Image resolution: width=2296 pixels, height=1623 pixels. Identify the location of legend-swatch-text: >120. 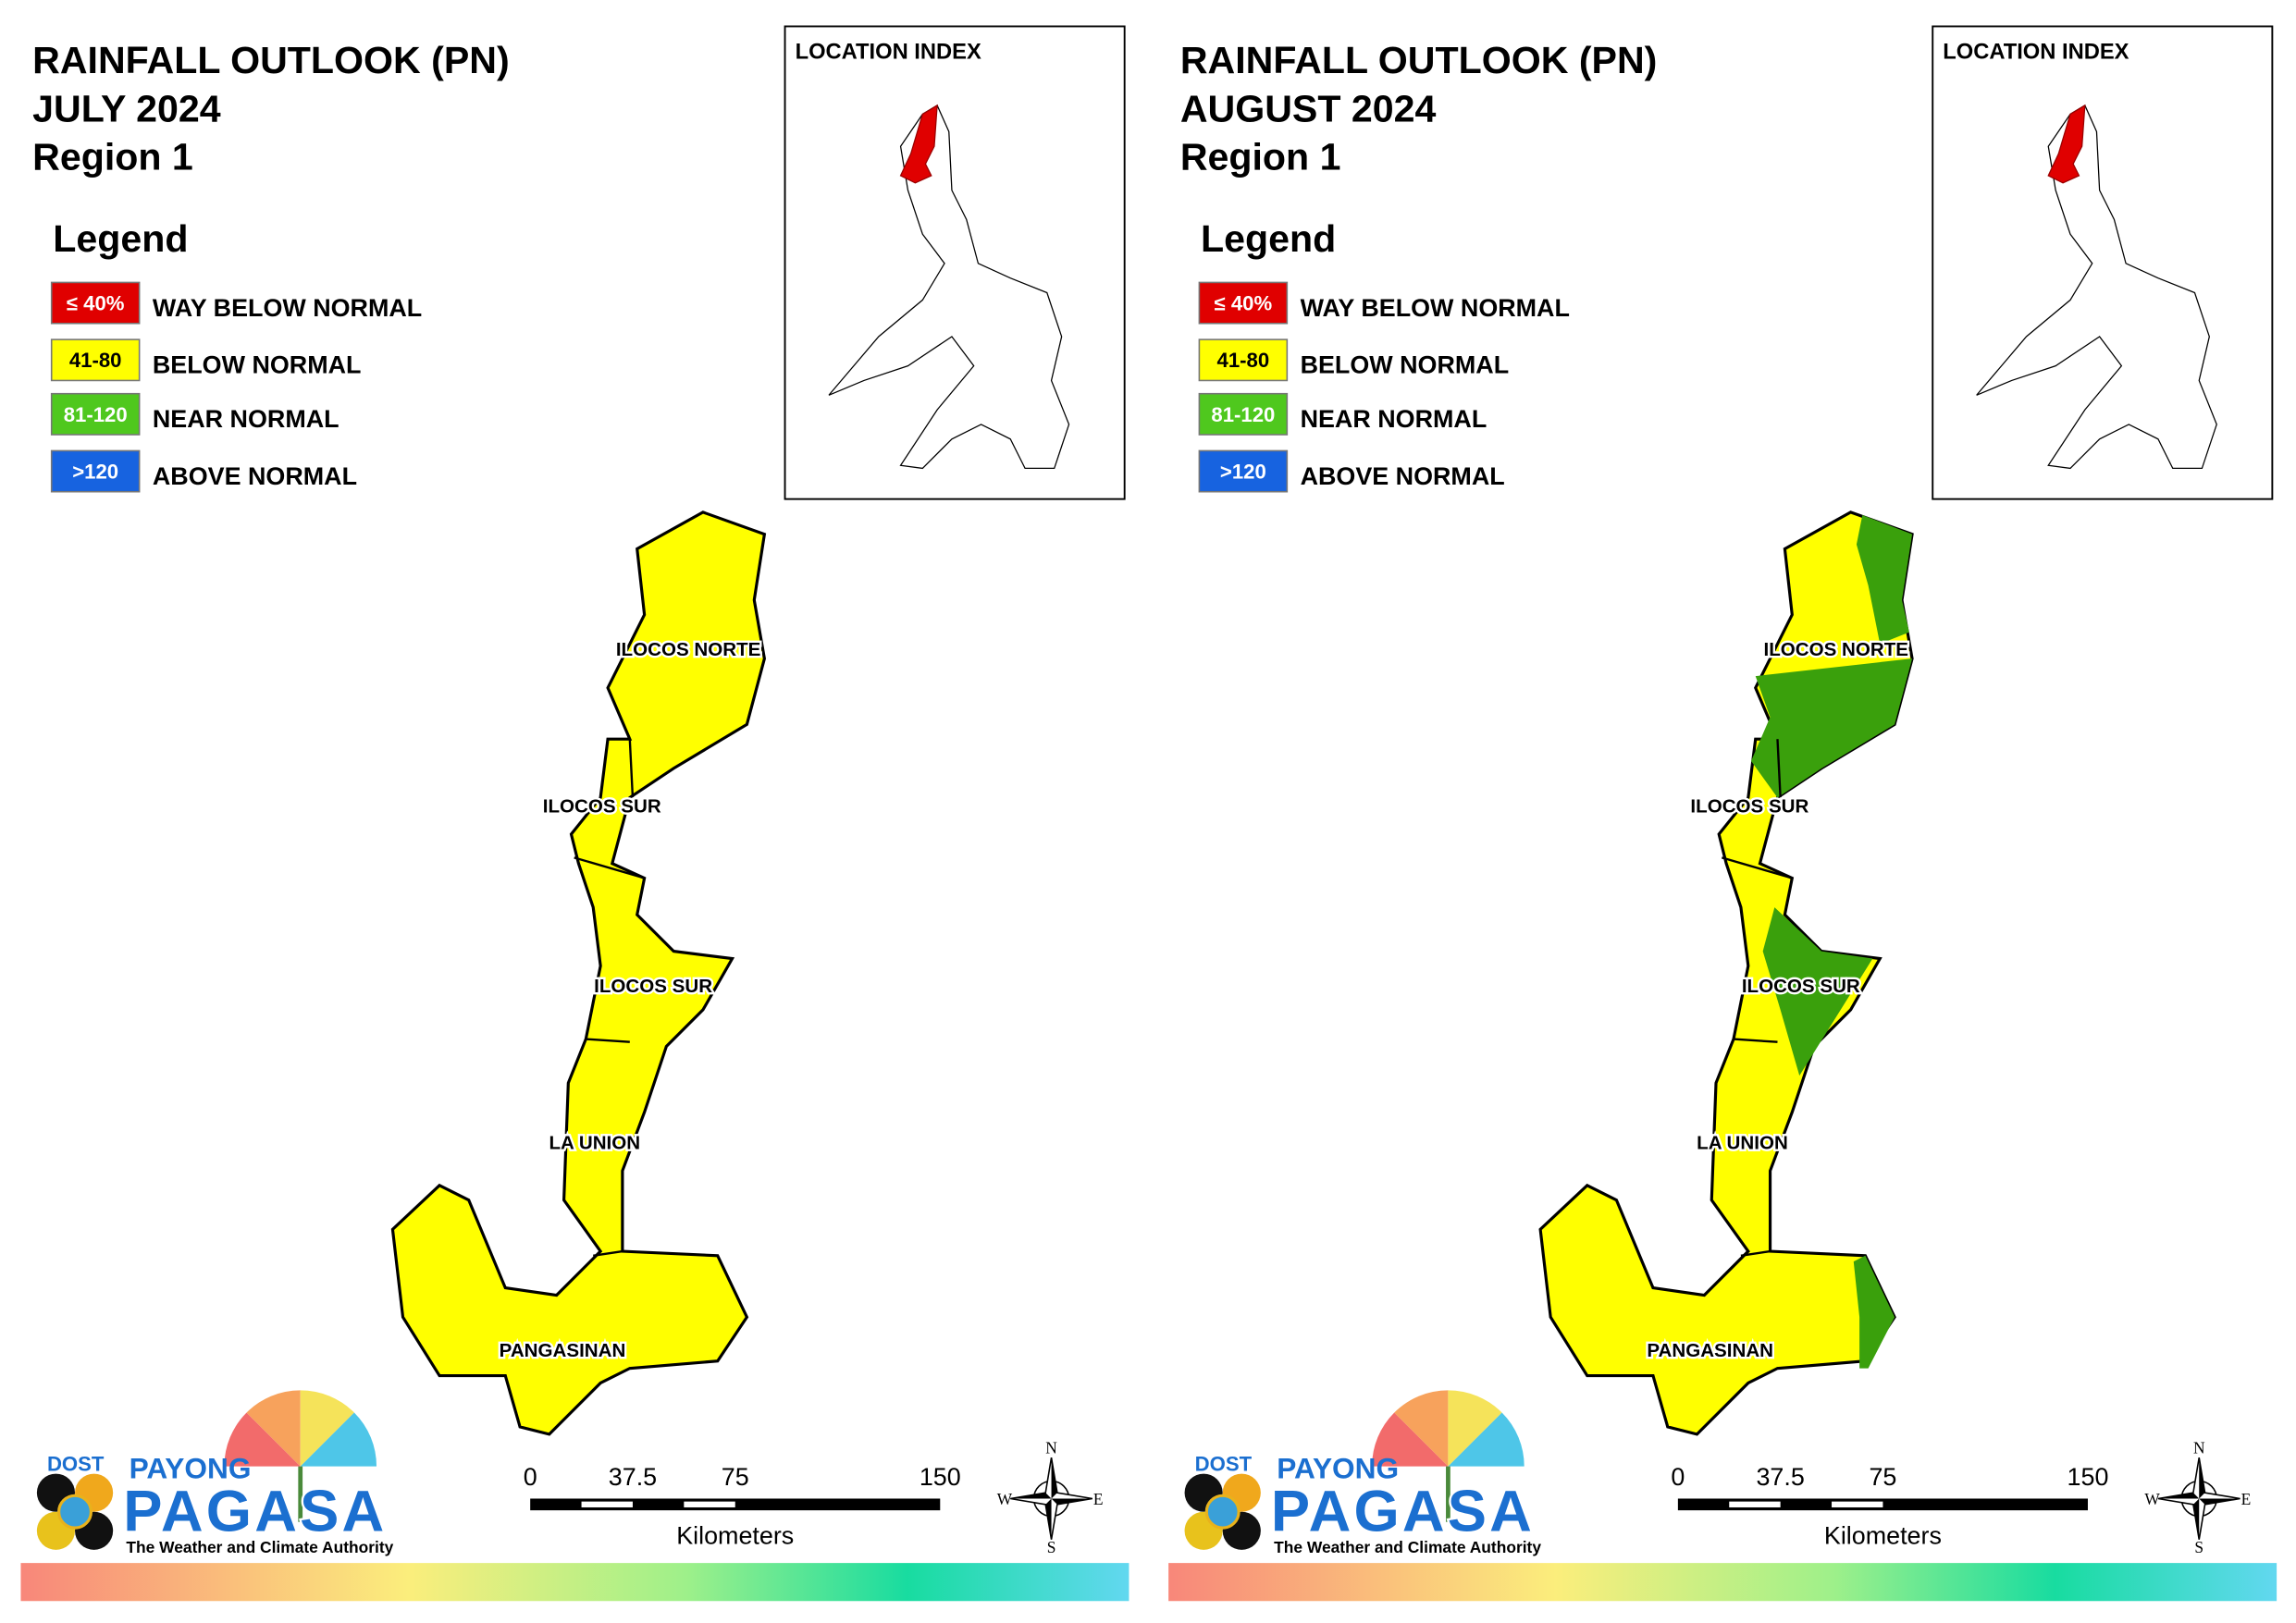
(95, 471).